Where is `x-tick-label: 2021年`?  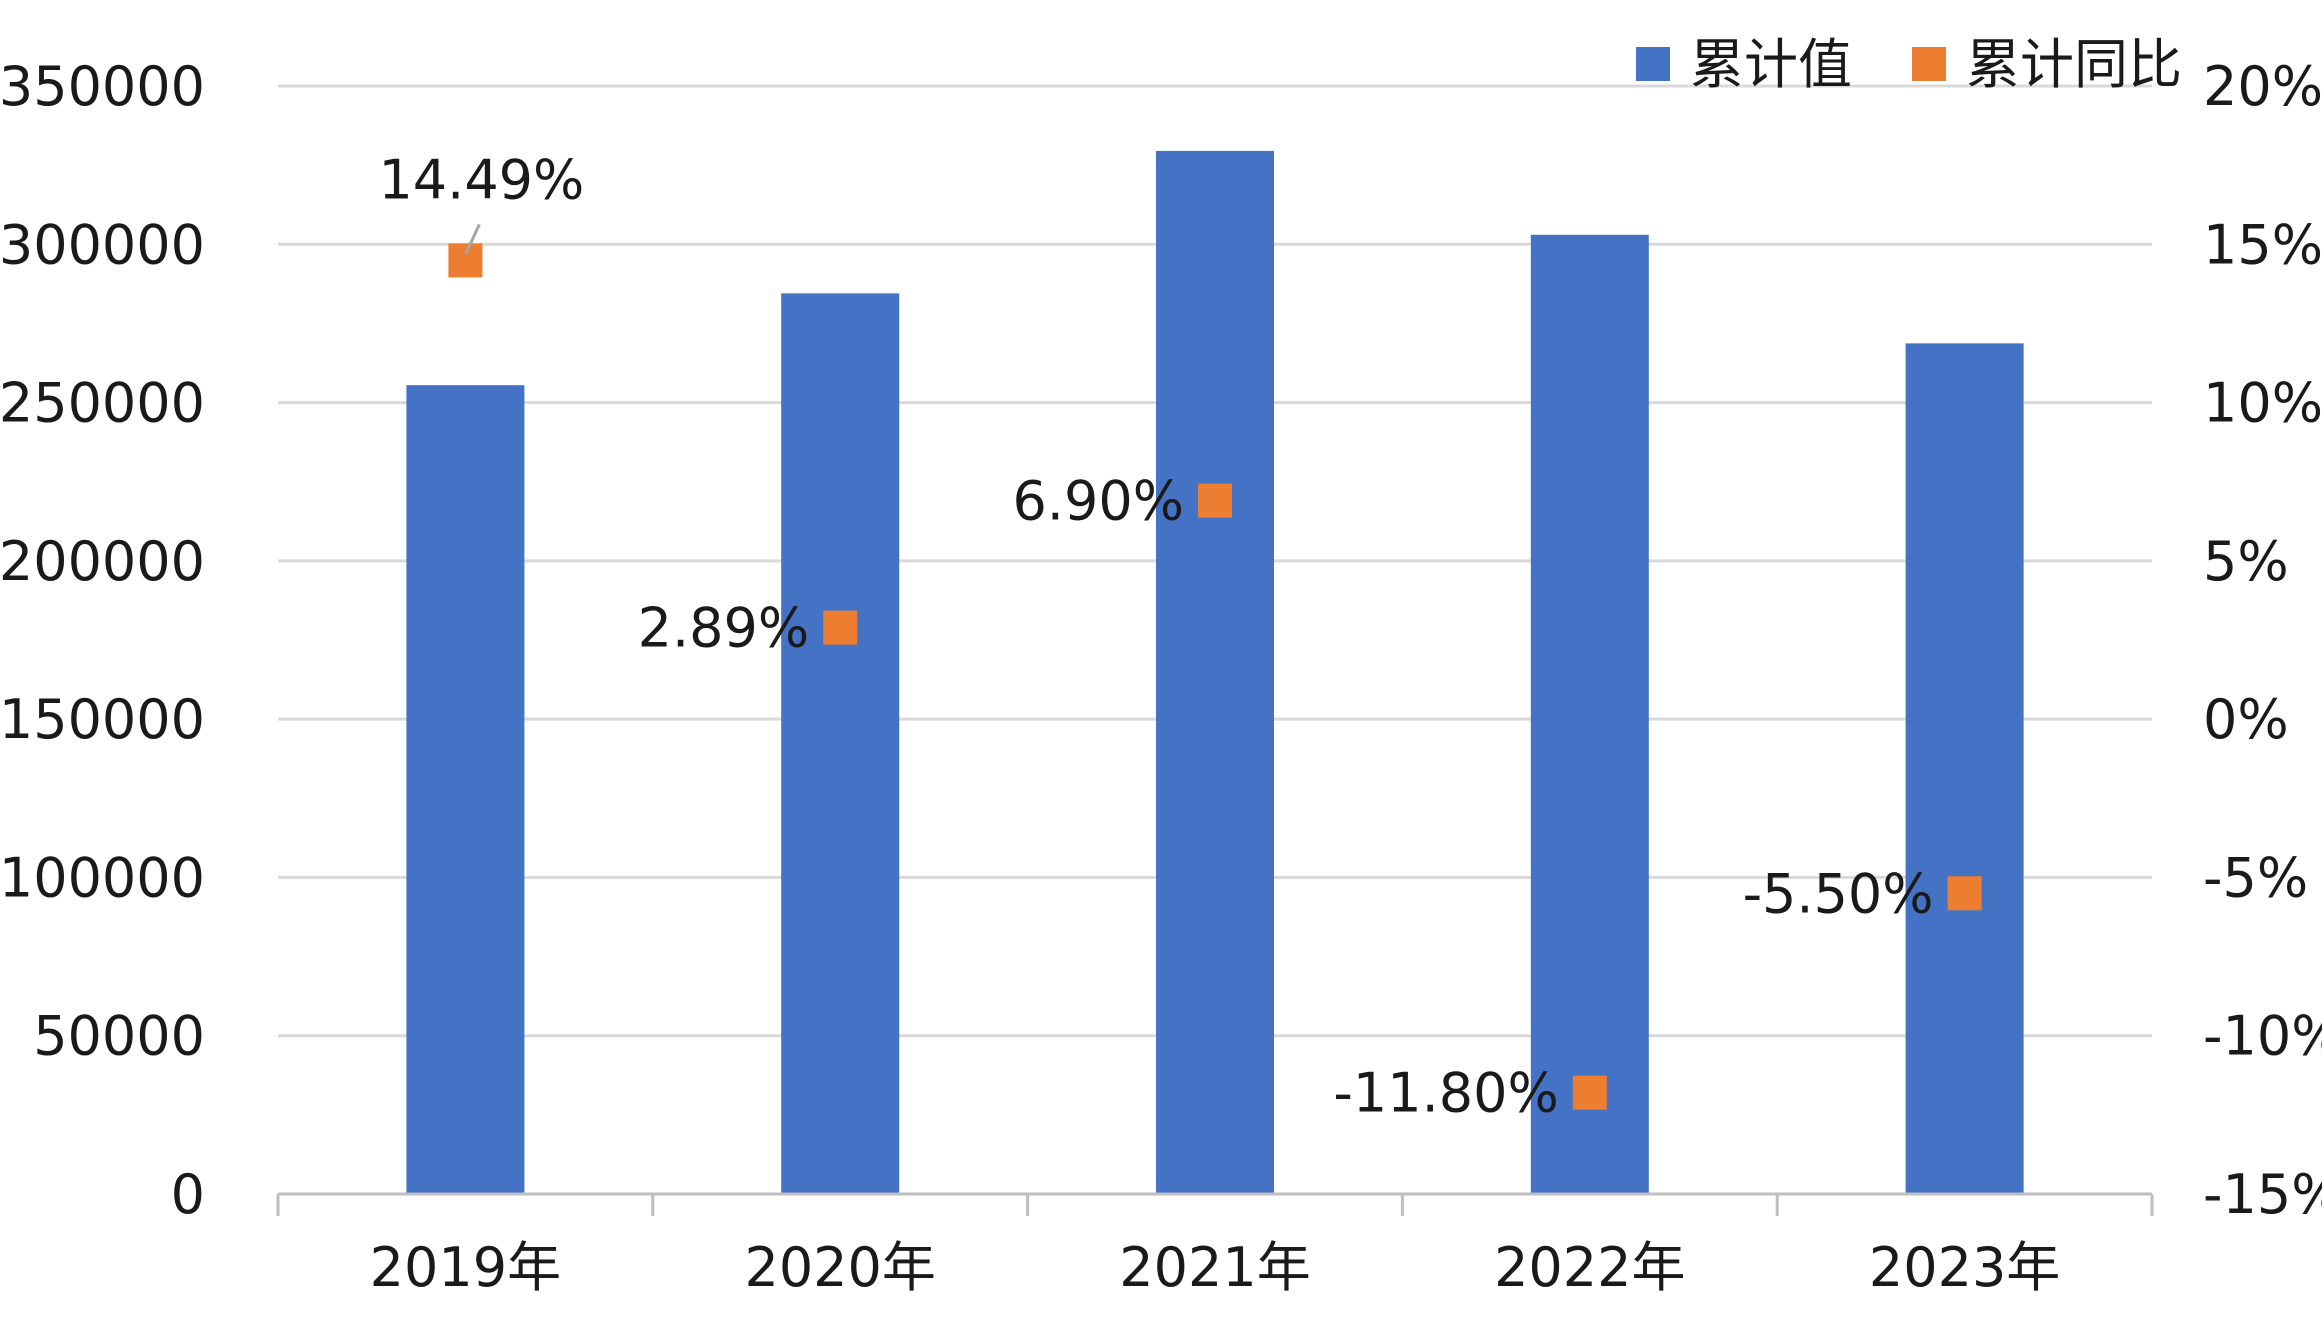 x-tick-label: 2021年 is located at coordinates (1214, 1267).